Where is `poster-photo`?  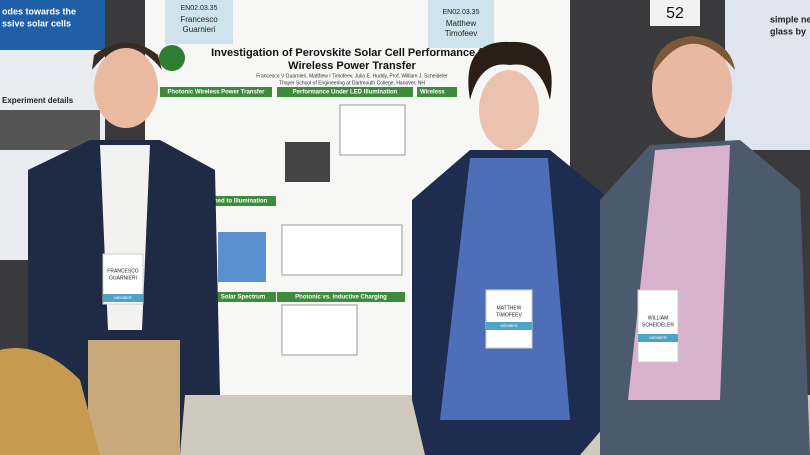 poster-photo is located at coordinates (307, 162).